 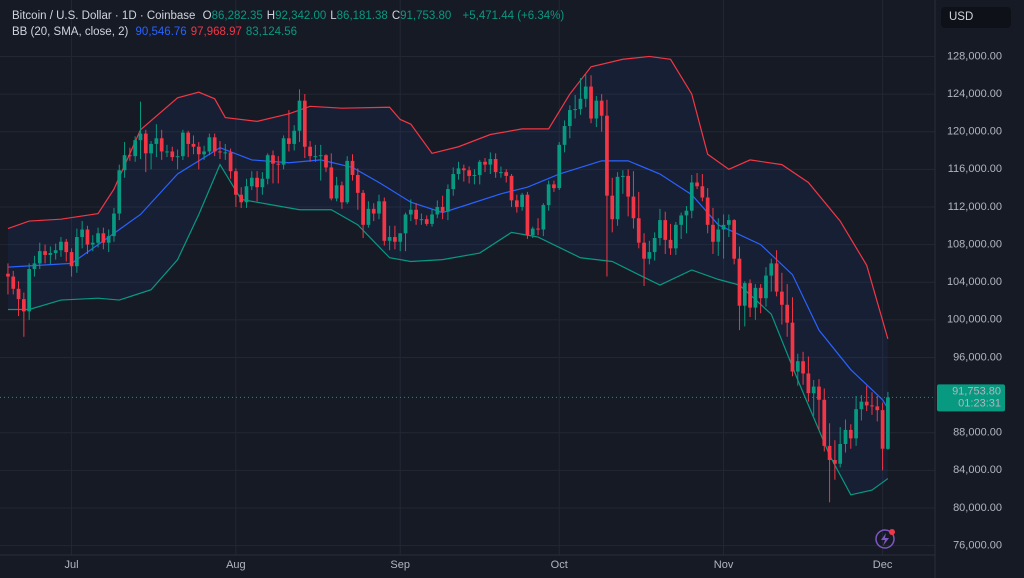 What do you see at coordinates (976, 17) in the screenshot?
I see `currency-button: USD` at bounding box center [976, 17].